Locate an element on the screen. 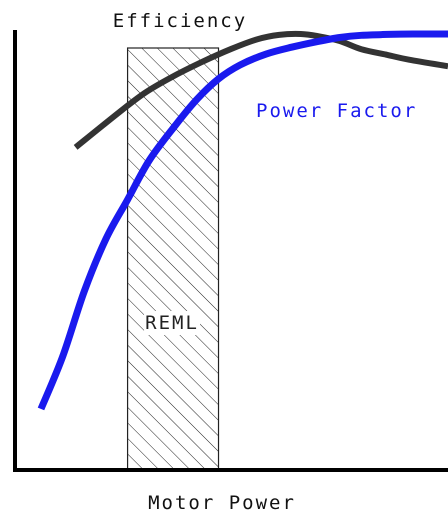  series-label-power-factor: Power Factor is located at coordinates (336, 111).